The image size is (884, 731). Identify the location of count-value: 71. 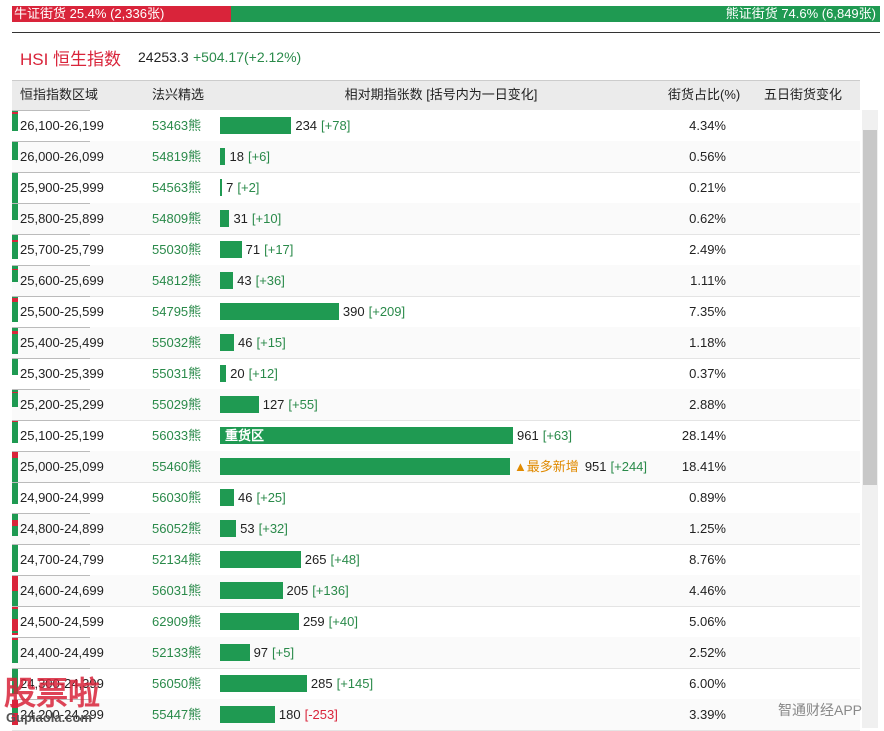
(253, 249).